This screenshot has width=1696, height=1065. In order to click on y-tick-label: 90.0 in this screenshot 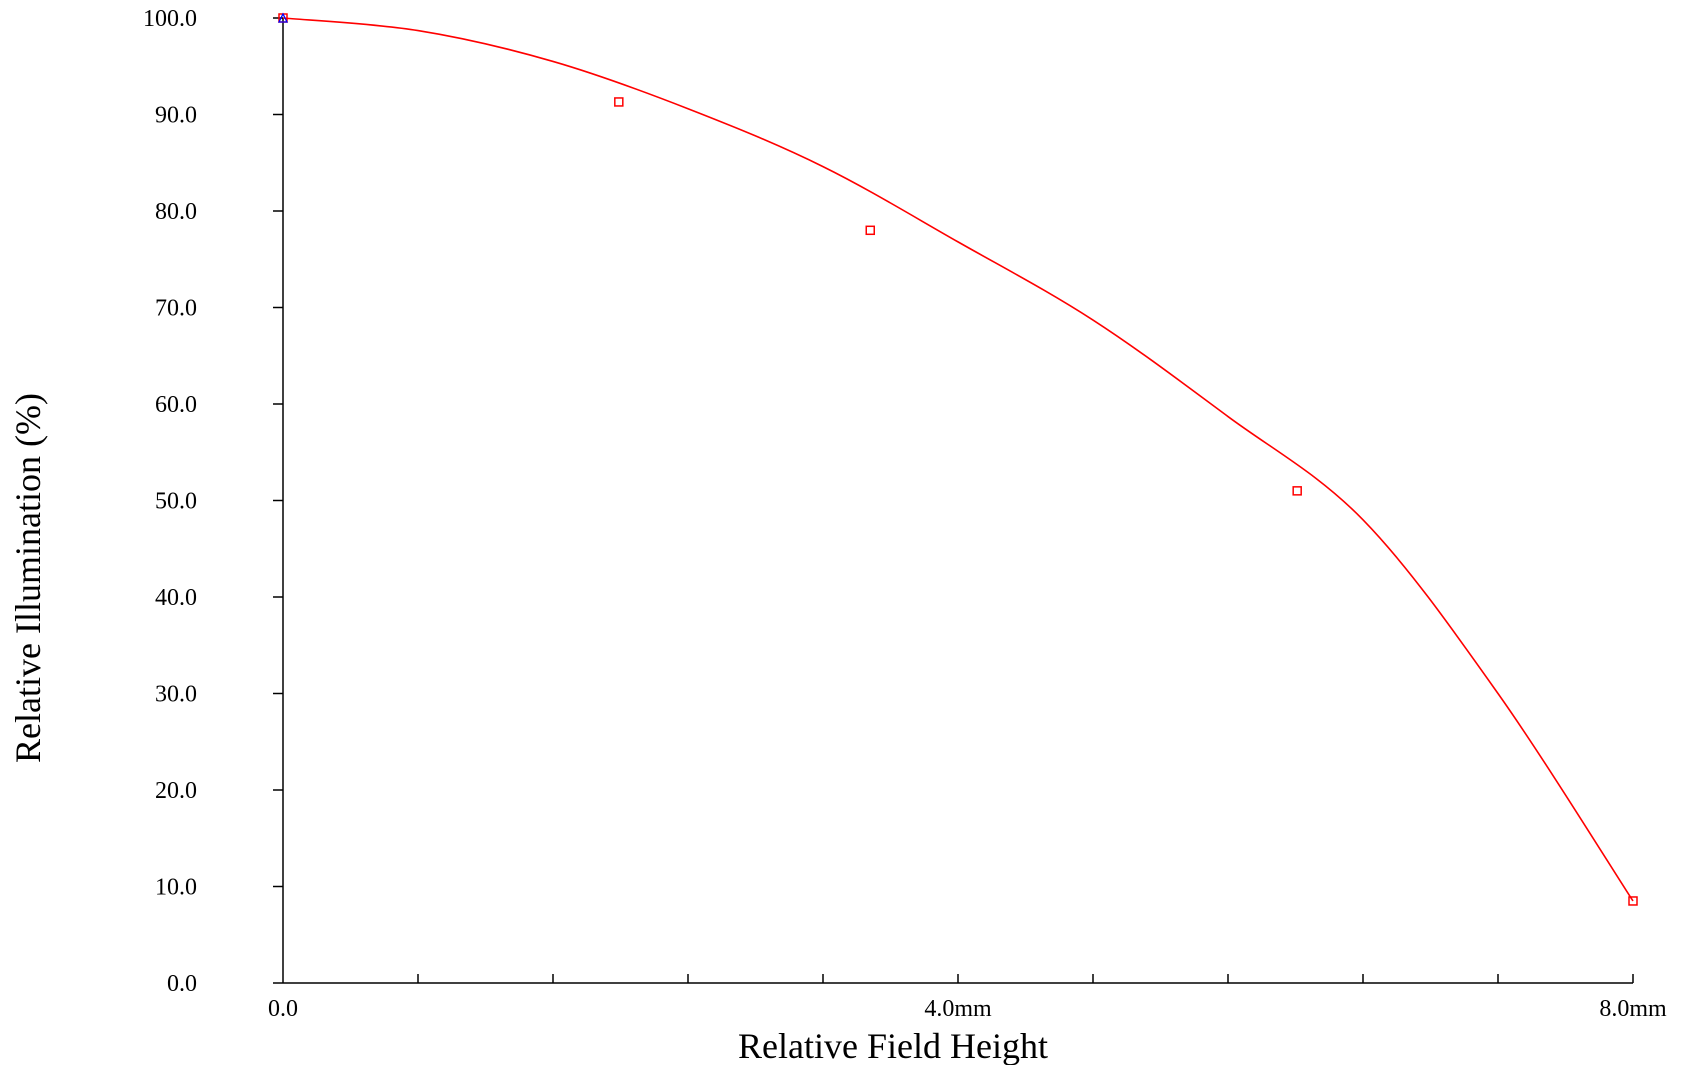, I will do `click(176, 116)`.